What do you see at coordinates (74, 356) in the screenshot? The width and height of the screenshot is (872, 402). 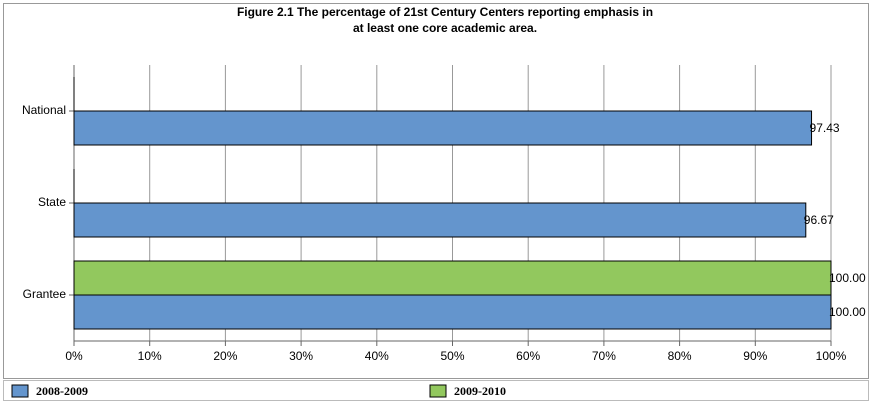 I see `x-tick-label: 0%` at bounding box center [74, 356].